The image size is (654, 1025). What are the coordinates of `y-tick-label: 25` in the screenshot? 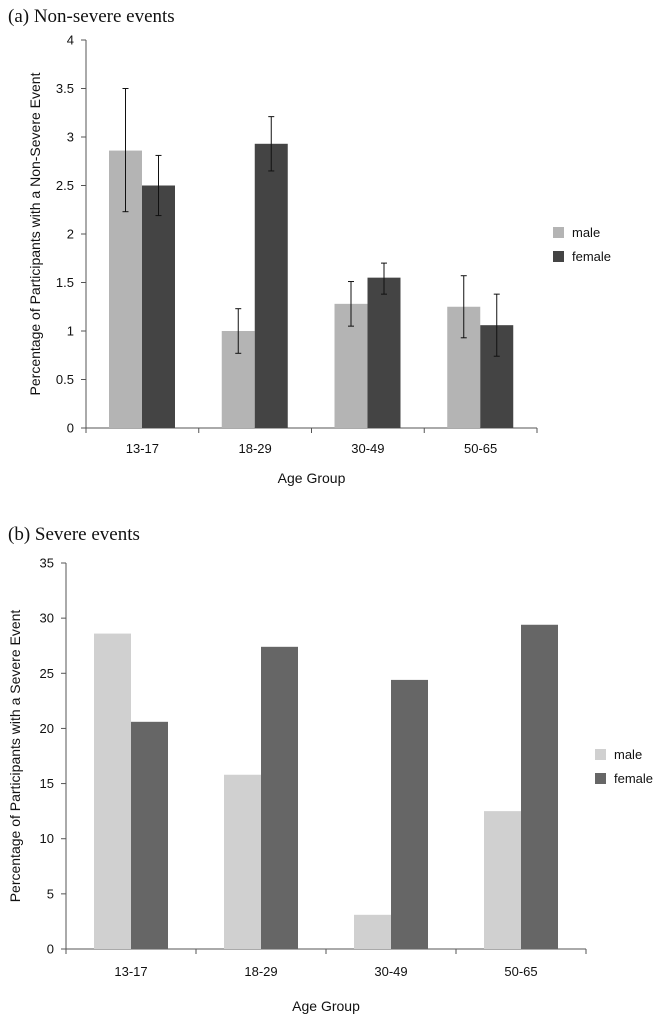 It's located at (47, 673).